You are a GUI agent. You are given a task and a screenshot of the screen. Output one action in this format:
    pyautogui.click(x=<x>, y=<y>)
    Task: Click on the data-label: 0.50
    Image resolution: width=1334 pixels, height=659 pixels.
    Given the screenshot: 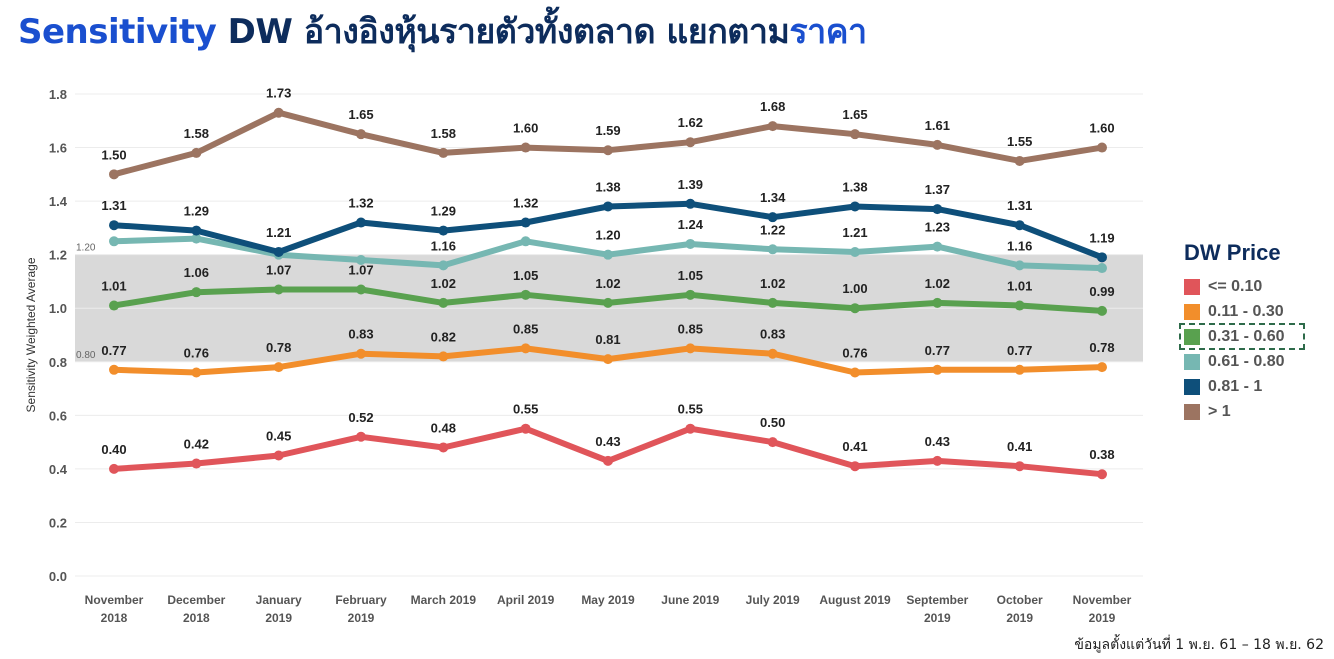 What is the action you would take?
    pyautogui.click(x=772, y=422)
    